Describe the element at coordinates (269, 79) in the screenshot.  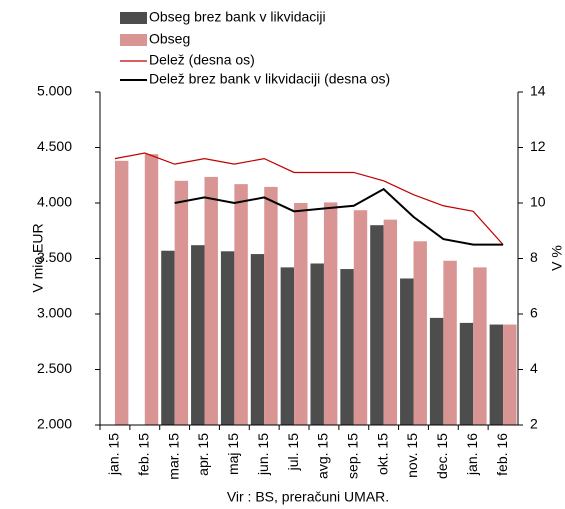
I see `legend-label: Delež brez bank v likvidaciji (desna os)` at that location.